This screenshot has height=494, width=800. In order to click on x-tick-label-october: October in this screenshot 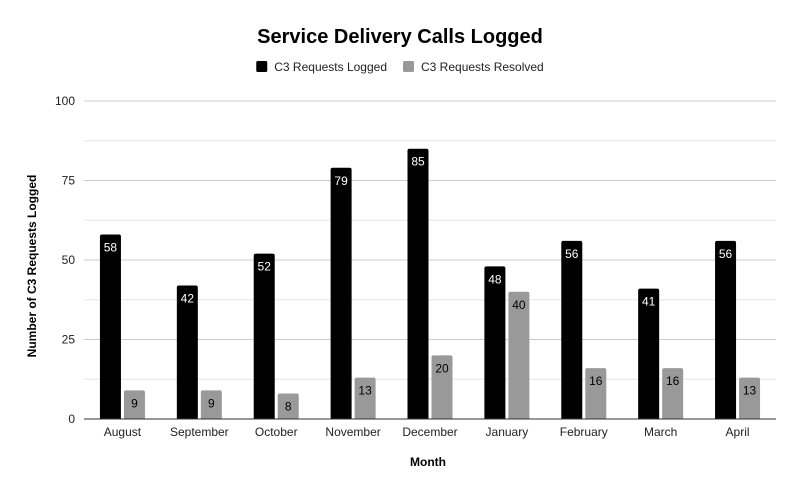, I will do `click(276, 432)`.